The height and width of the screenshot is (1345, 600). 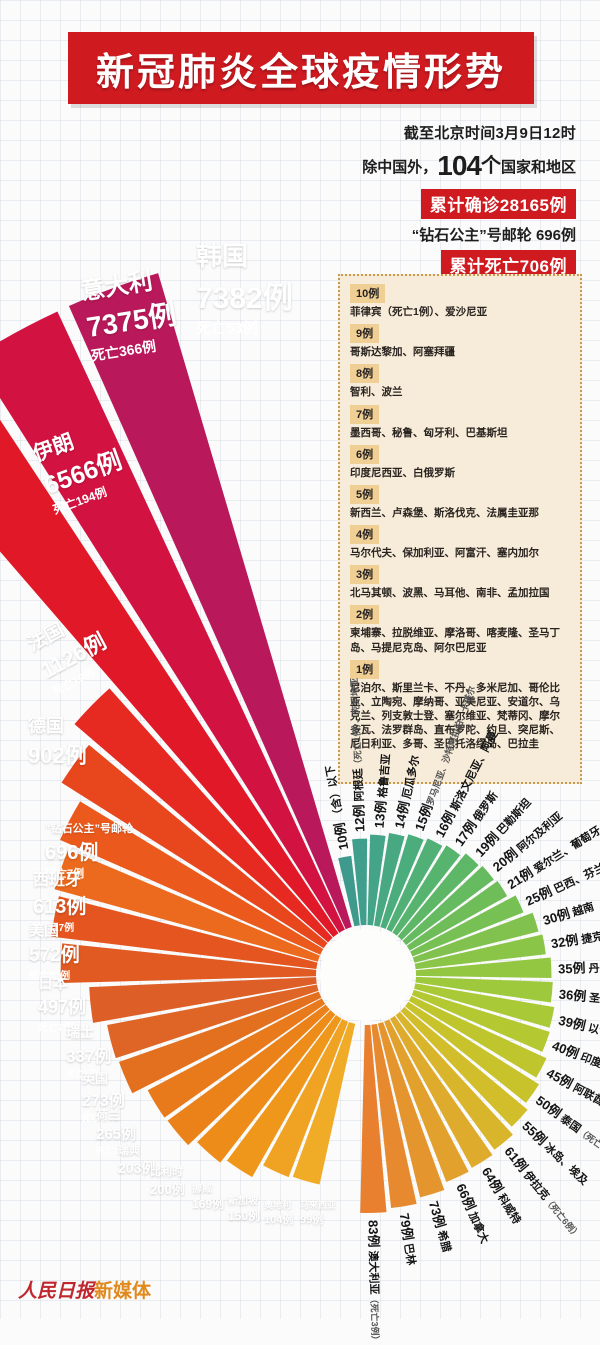 I want to click on page-title-text: 新冠肺炎全球疫情形势, so click(x=300, y=72).